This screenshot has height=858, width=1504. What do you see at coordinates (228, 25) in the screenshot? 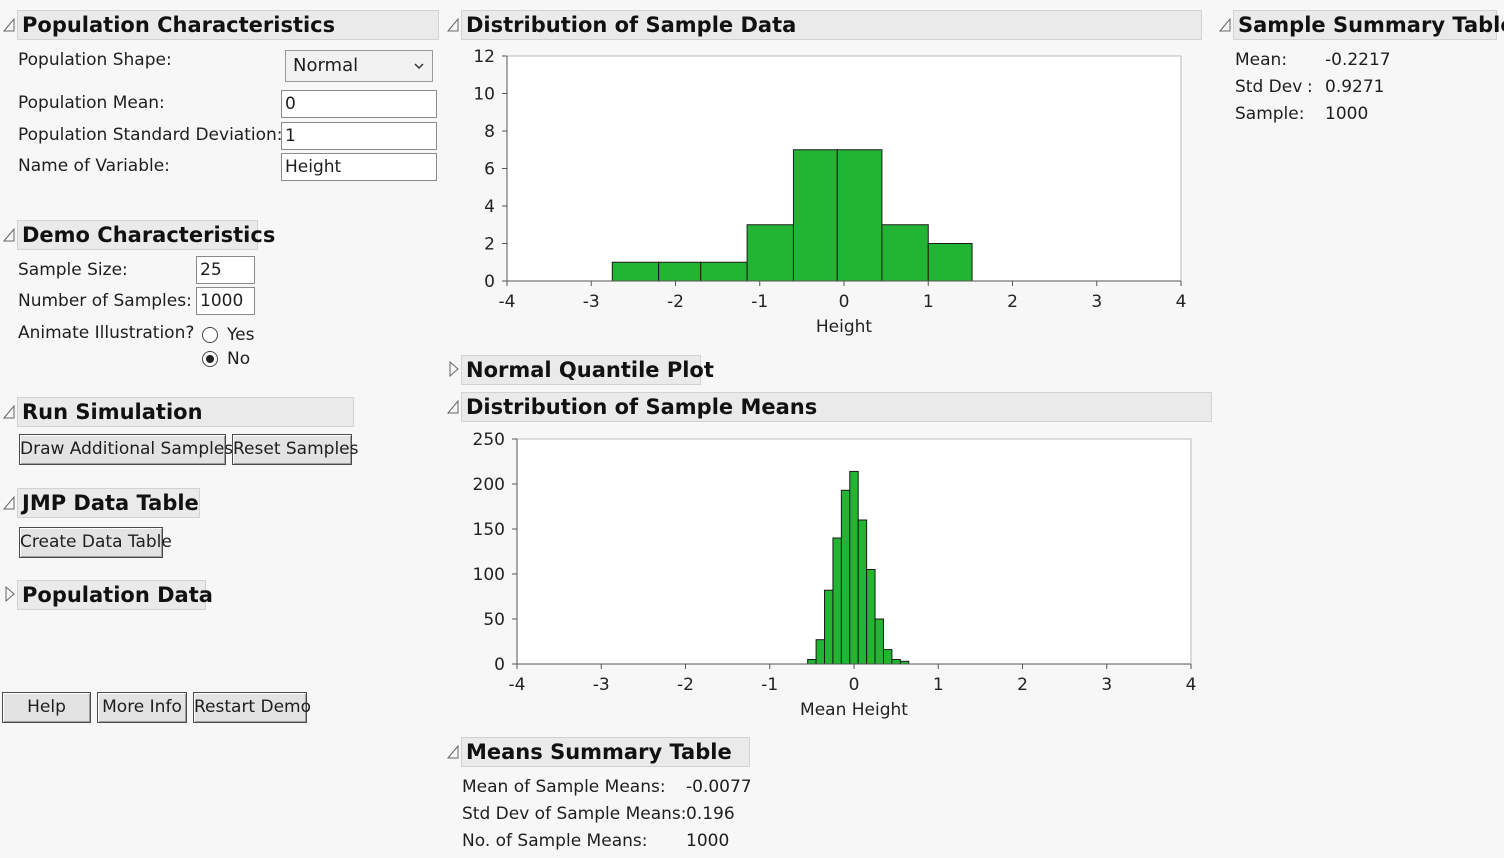
I see `population-characteristics-header: Population Characteristics` at bounding box center [228, 25].